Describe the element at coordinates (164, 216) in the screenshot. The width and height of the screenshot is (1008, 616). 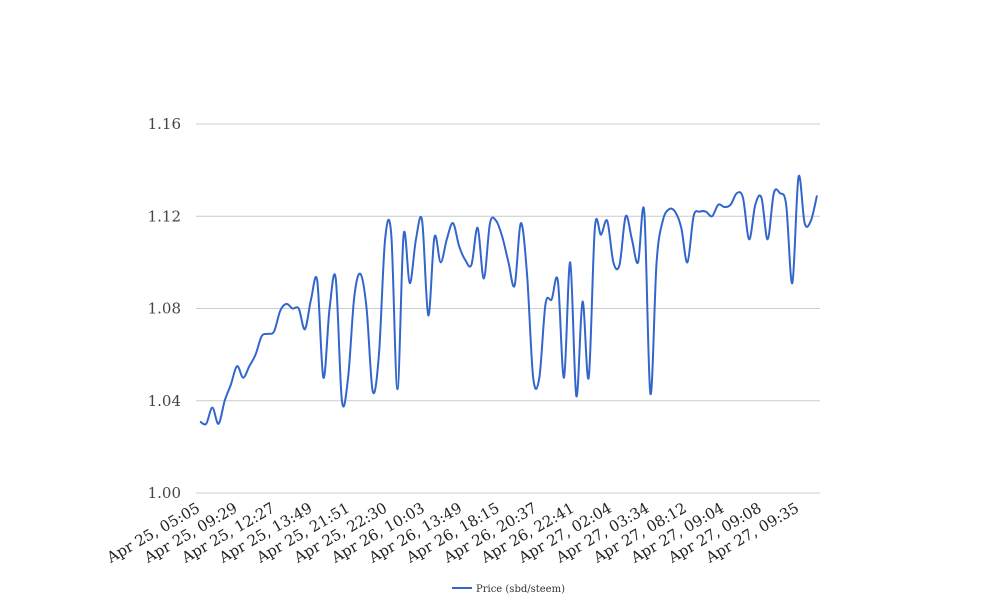
I see `y-tick-label: 1.12` at that location.